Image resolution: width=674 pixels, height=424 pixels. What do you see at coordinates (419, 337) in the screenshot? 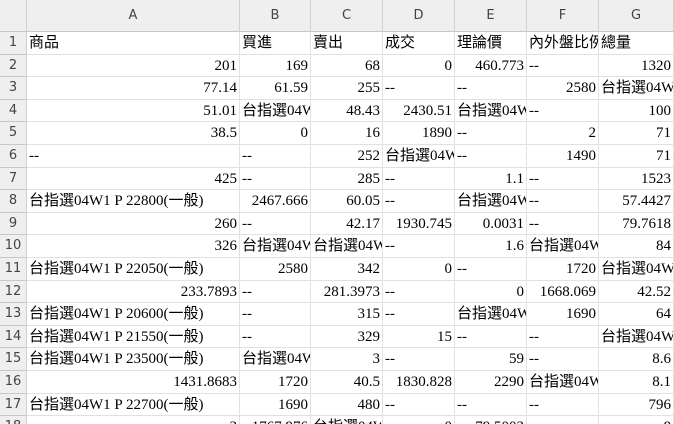
I see `cell: 15` at bounding box center [419, 337].